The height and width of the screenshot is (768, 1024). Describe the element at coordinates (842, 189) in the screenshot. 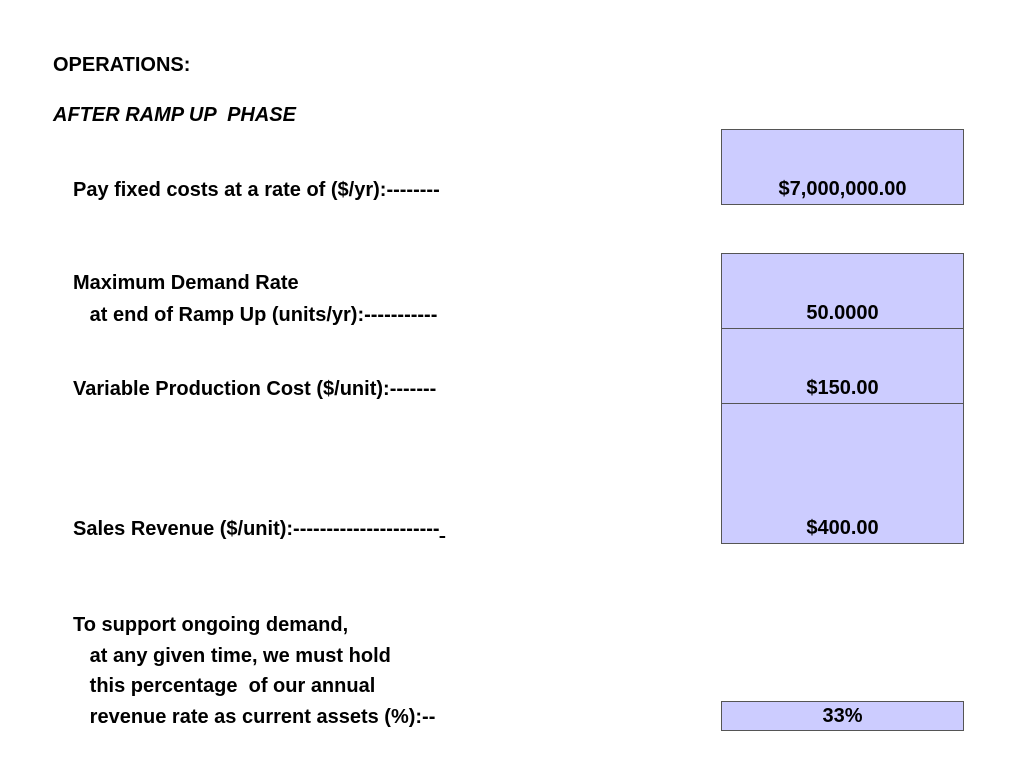

I see `fixed-costs-value: $7,000,000.00` at that location.